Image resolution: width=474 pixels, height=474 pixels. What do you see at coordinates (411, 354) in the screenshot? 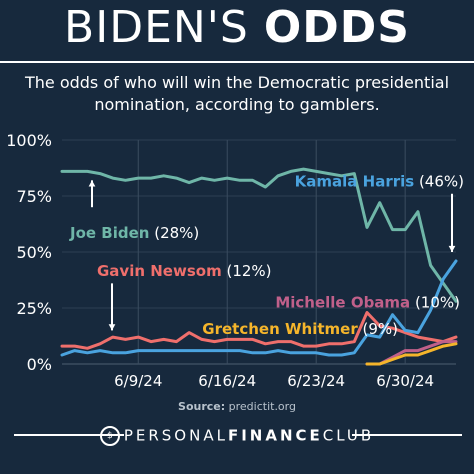
I see `series-line-gretchen-whitmer` at bounding box center [411, 354].